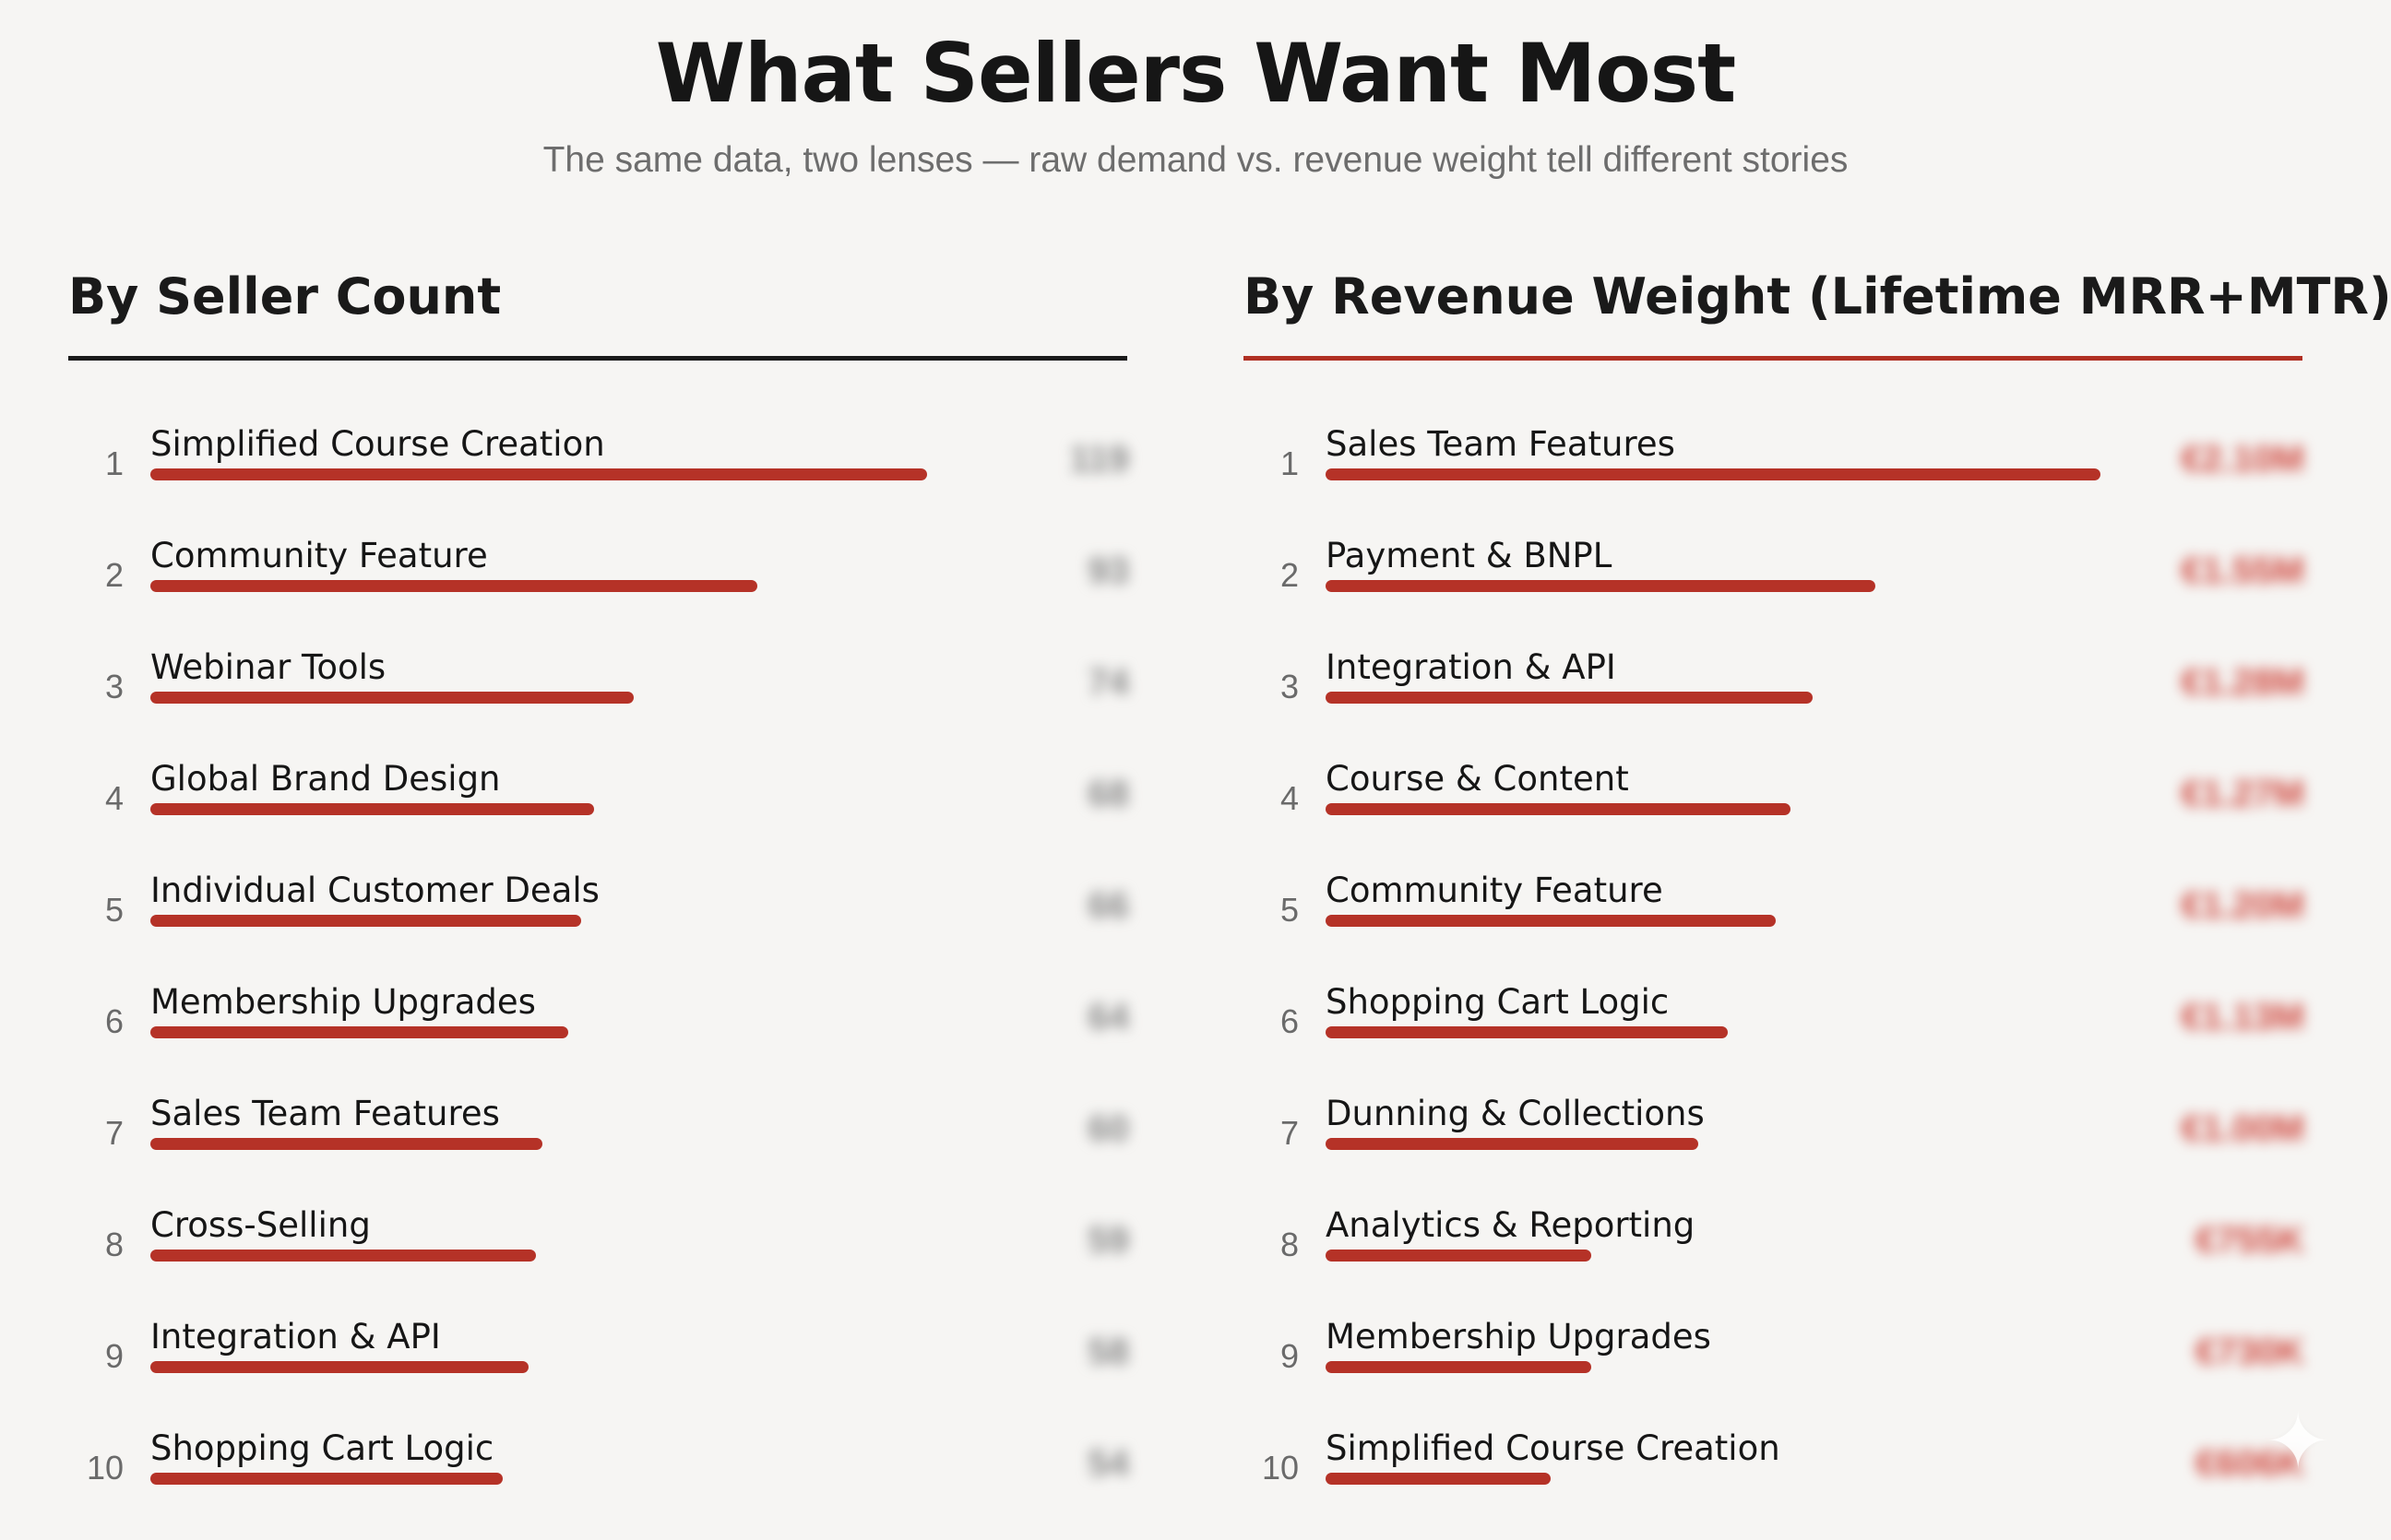  I want to click on revenue-weight-row: 7 Dunning & Collections €1.00M, so click(1774, 1150).